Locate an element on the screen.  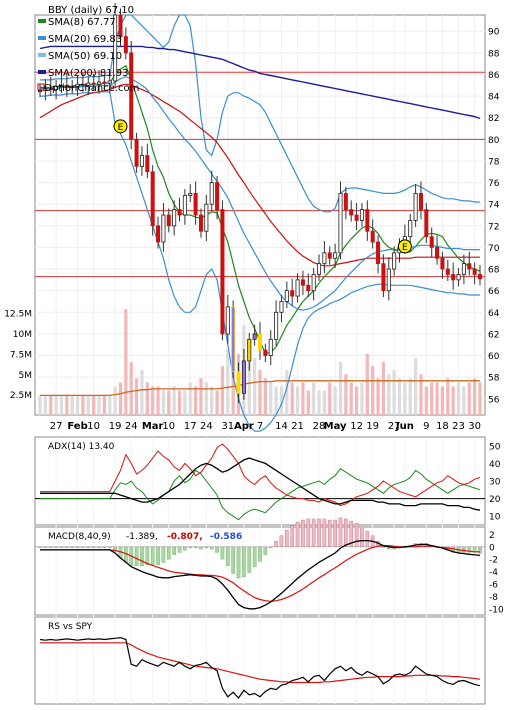
volume-tick-label: 2.5M is located at coordinates (21, 396).